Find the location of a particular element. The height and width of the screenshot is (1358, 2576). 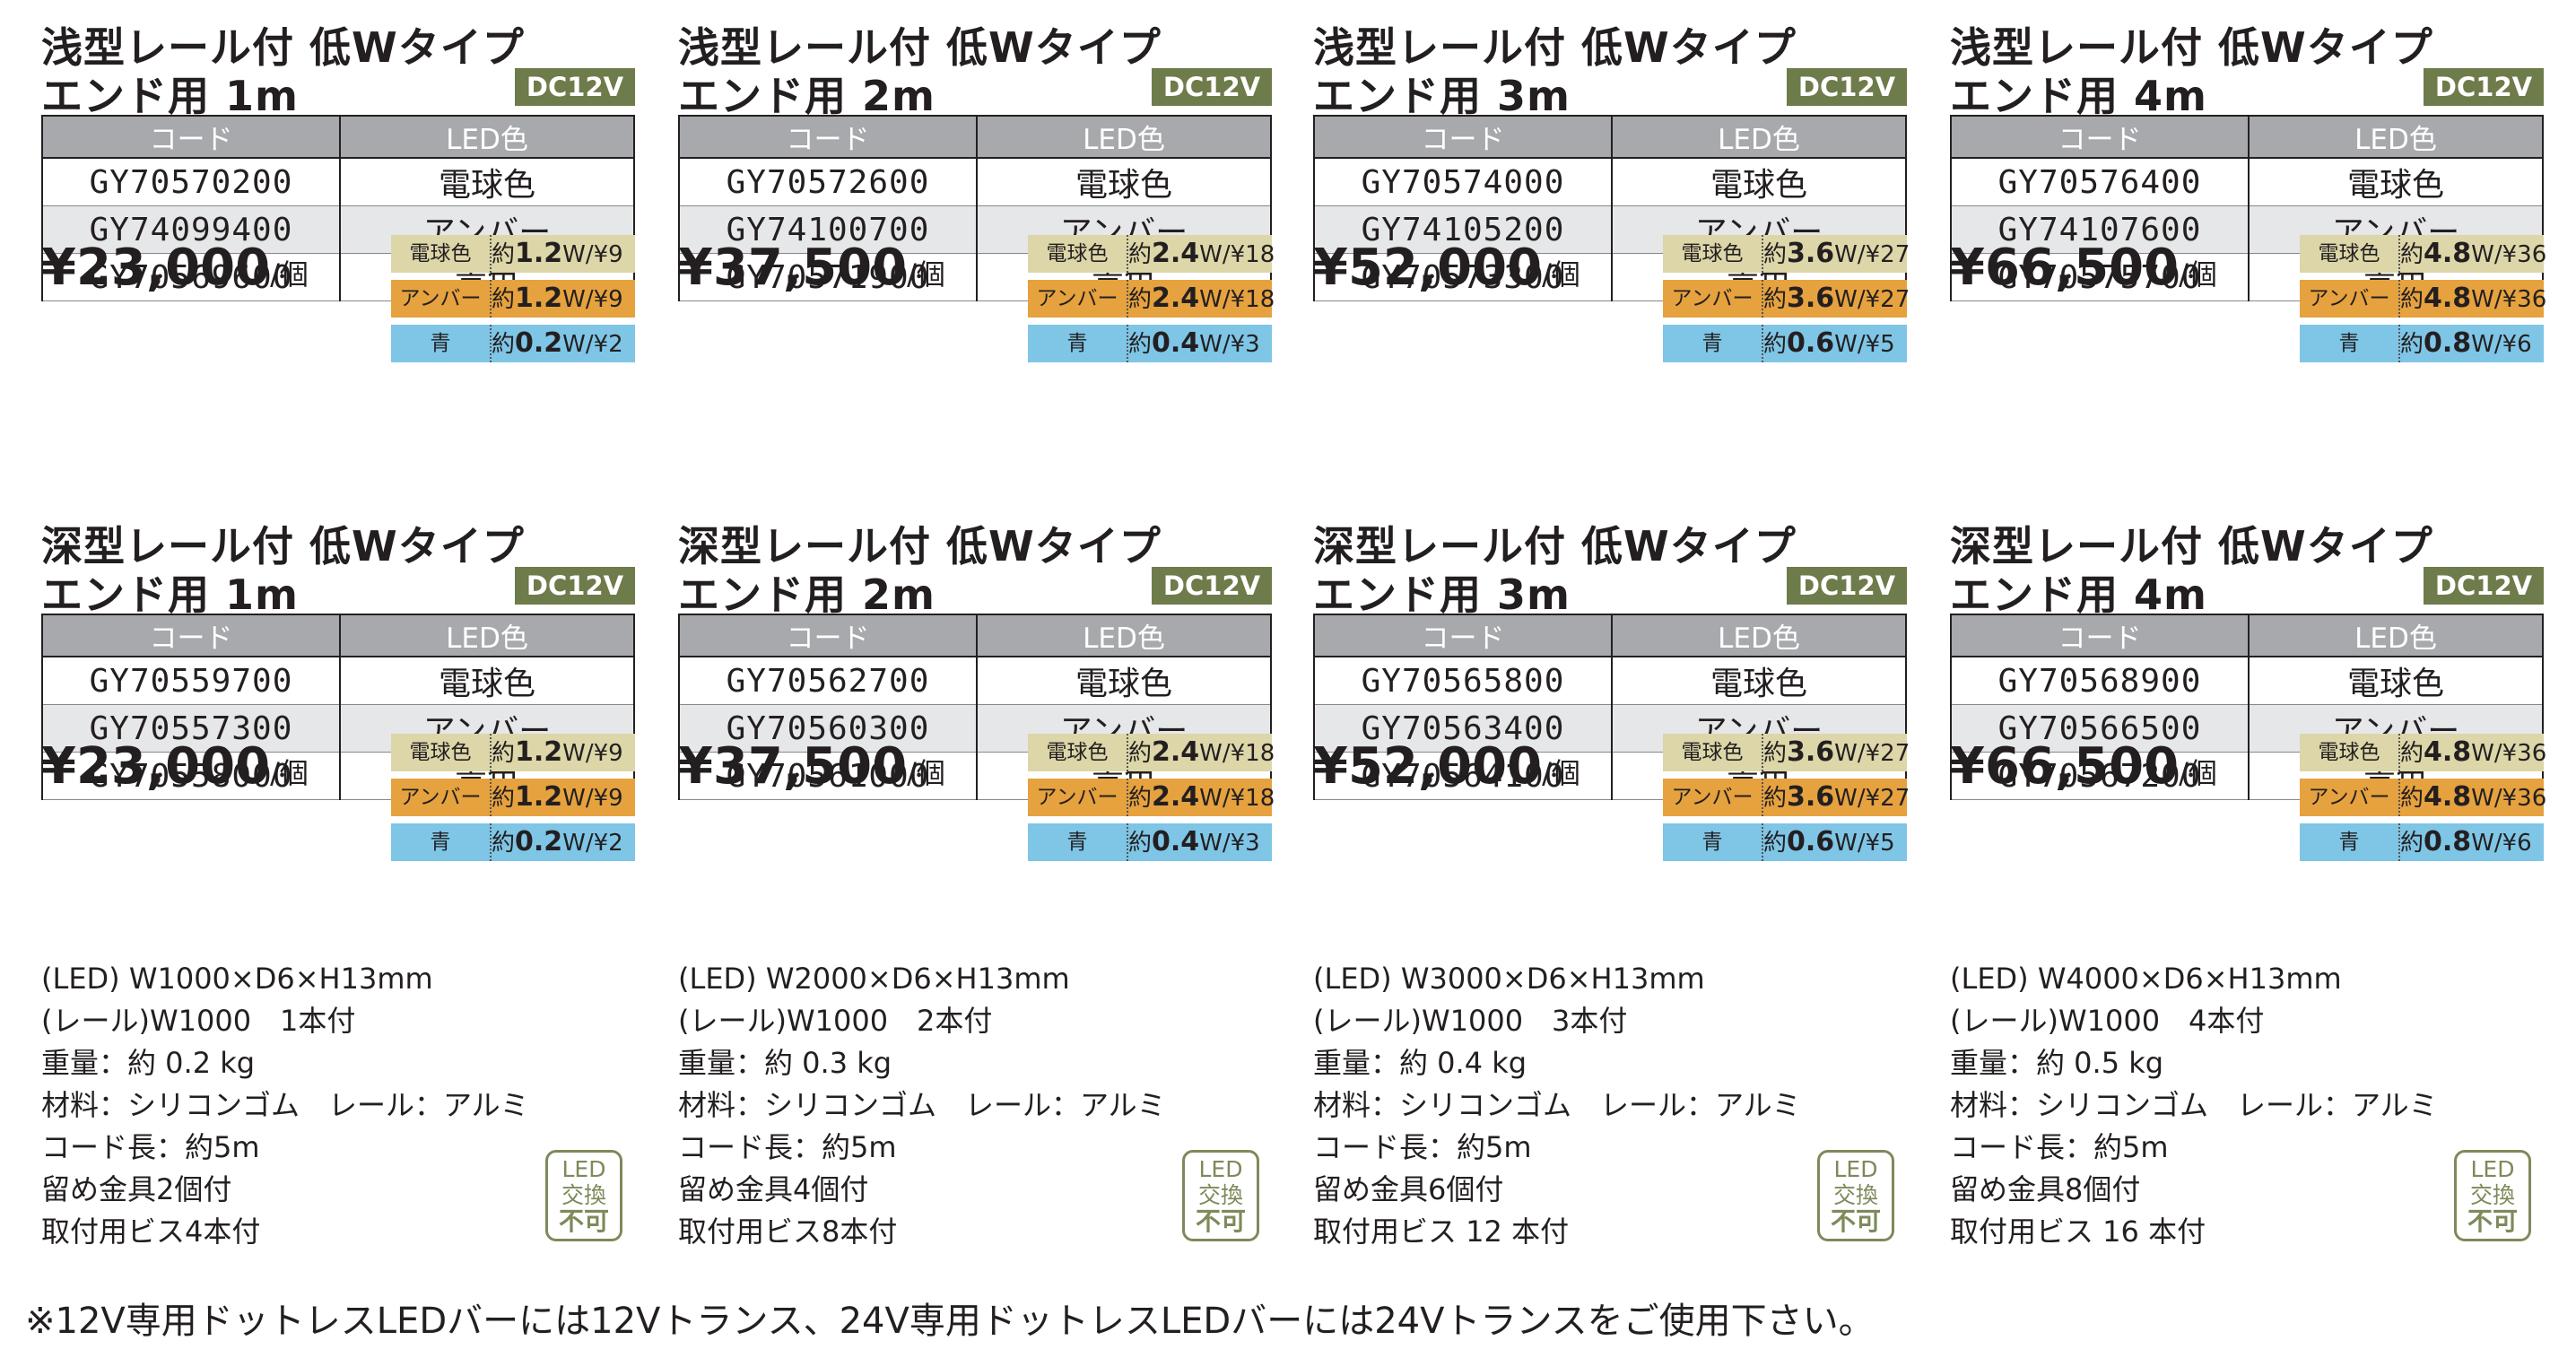

spec-watt: 0.2 is located at coordinates (539, 343).